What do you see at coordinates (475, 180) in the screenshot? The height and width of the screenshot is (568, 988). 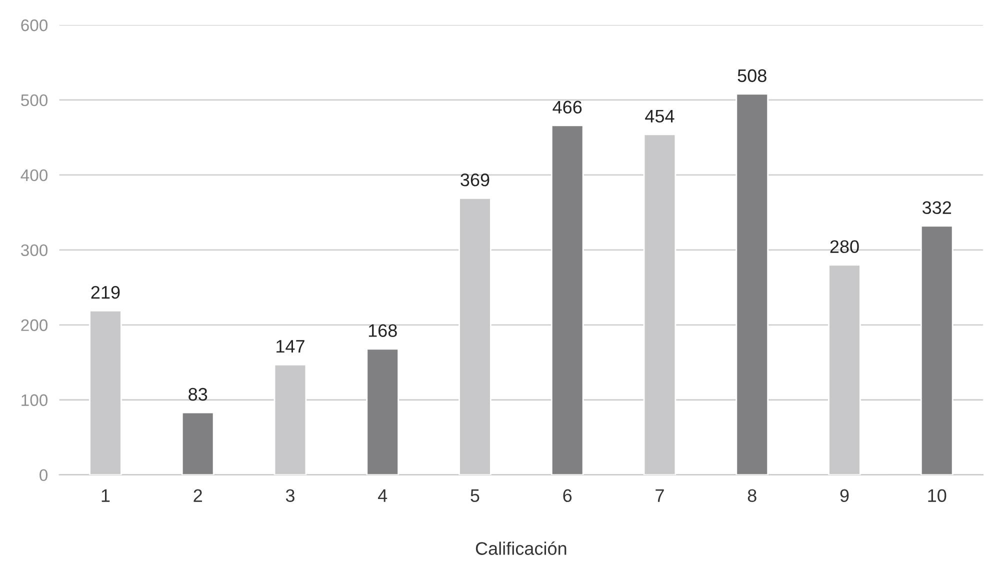 I see `data-label: 369` at bounding box center [475, 180].